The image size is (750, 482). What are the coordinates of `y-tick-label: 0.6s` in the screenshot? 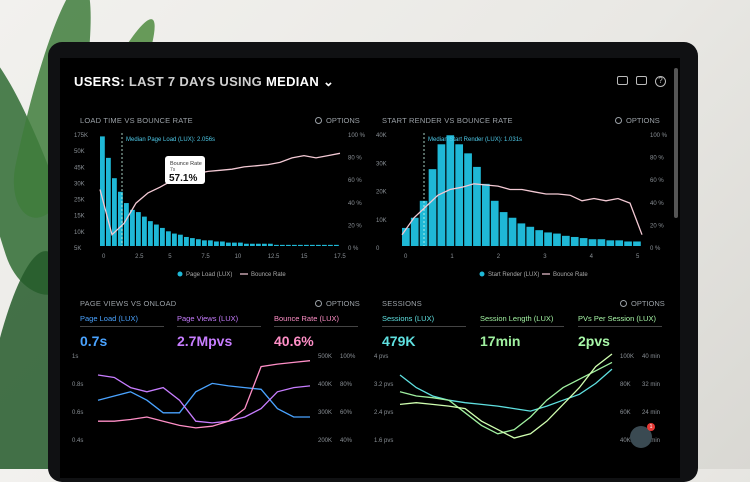 It's located at (77, 413).